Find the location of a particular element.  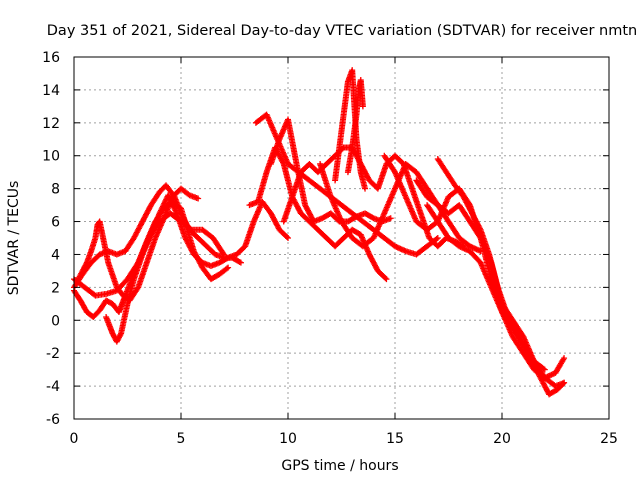

y-tick-label: 14 is located at coordinates (51, 91).